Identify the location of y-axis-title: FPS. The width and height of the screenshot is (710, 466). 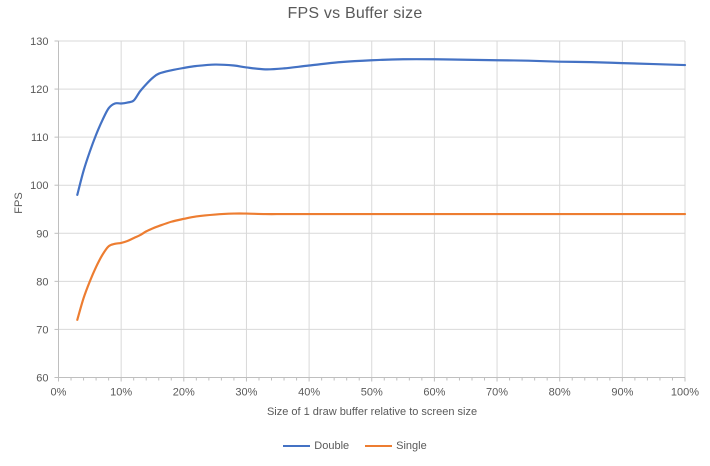
(19, 203).